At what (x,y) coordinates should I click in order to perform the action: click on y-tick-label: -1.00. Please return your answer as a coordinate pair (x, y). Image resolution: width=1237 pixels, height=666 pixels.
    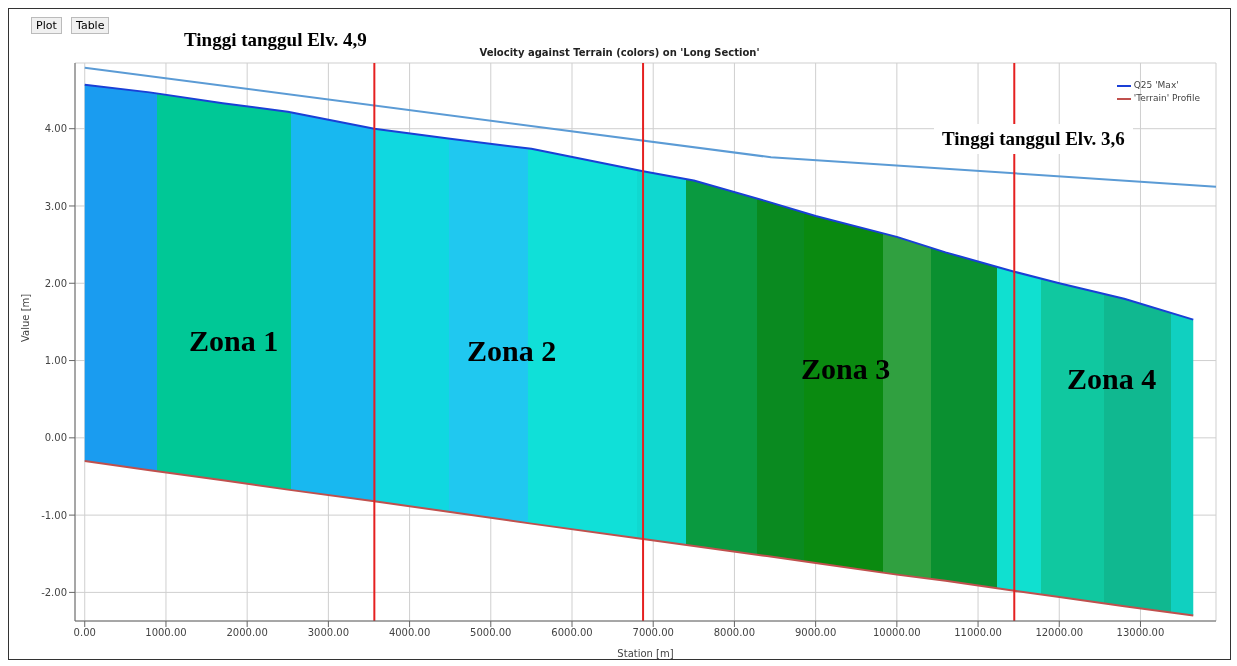
    Looking at the image, I should click on (54, 515).